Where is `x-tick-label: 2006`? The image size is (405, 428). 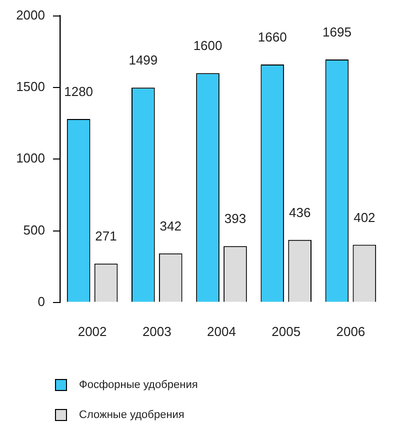 x-tick-label: 2006 is located at coordinates (351, 331).